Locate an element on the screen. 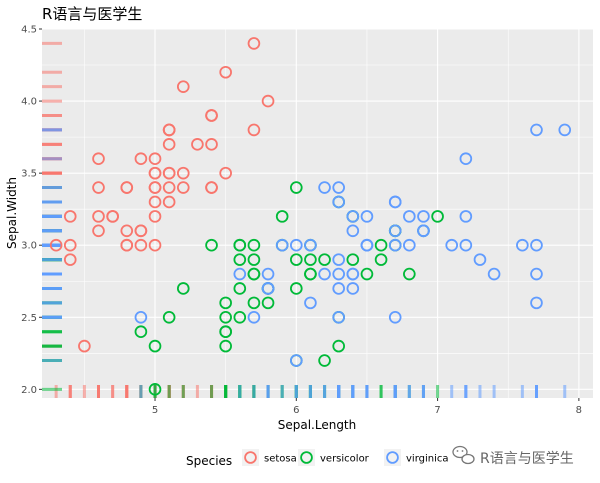 The width and height of the screenshot is (600, 483). y-axis: 2.0 2.5 3.0 3.5 4.0 4.5 is located at coordinates (31, 210).